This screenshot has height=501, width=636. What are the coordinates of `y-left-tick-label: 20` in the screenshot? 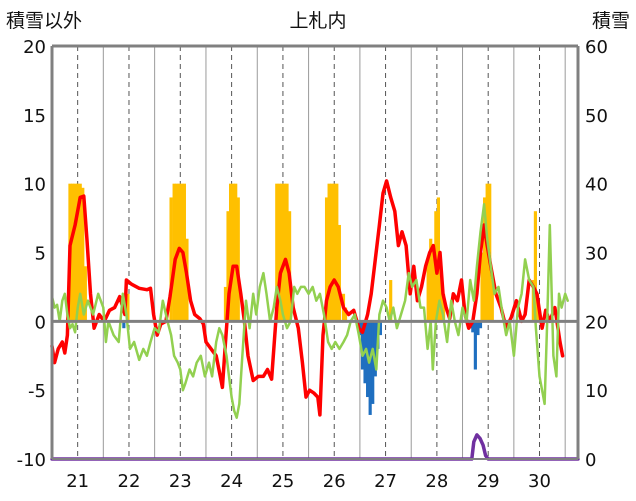 It's located at (34, 47).